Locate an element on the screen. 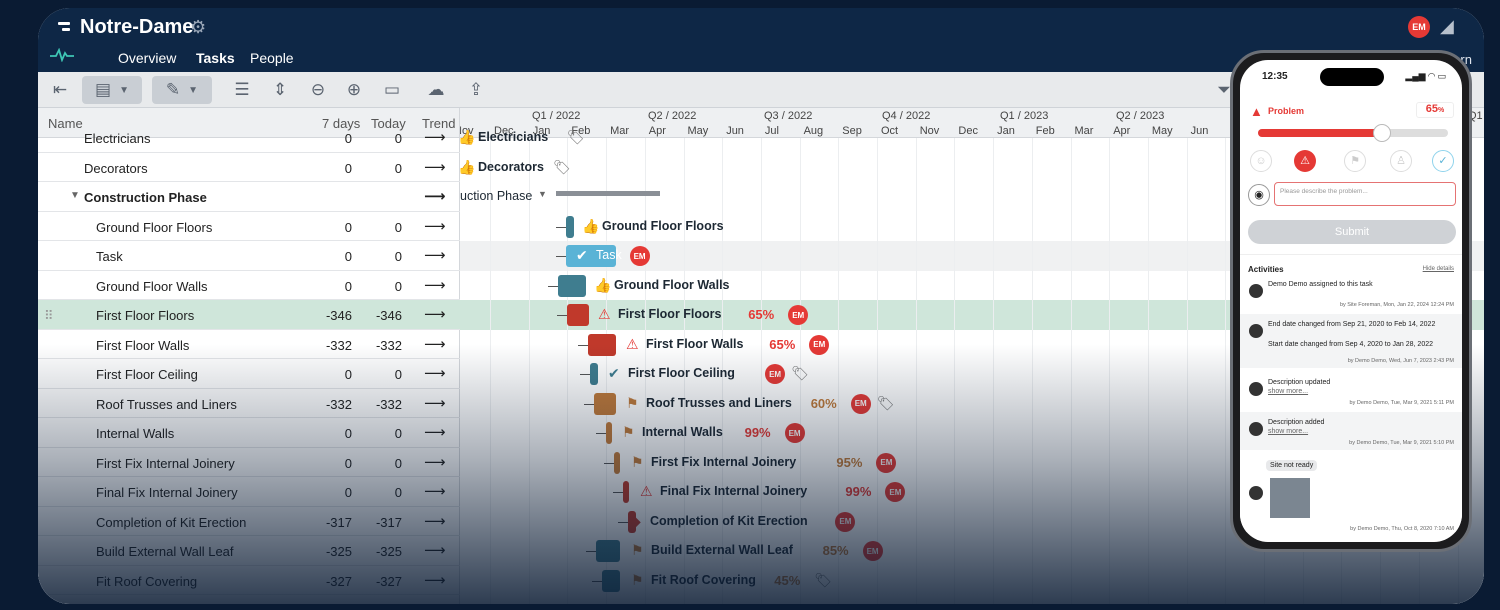  column-header-name: Name is located at coordinates (65, 123).